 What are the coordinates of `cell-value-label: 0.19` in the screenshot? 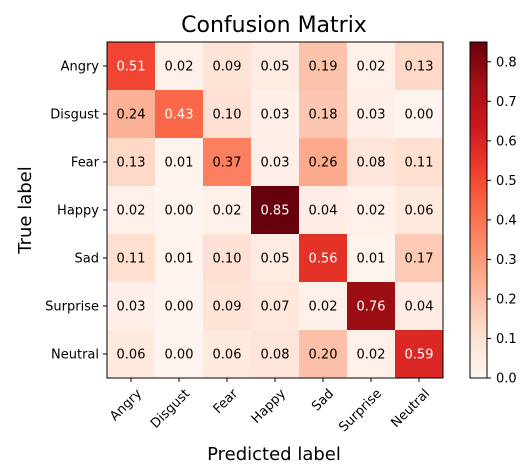 It's located at (323, 67).